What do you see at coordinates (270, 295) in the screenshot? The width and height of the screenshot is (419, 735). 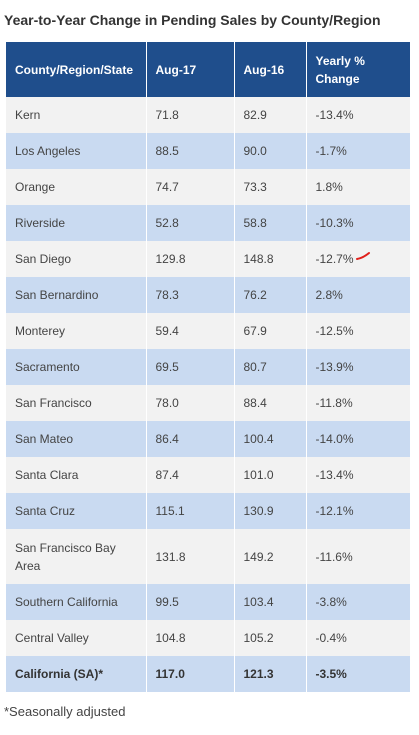 I see `cell-aug-16: 76.2` at bounding box center [270, 295].